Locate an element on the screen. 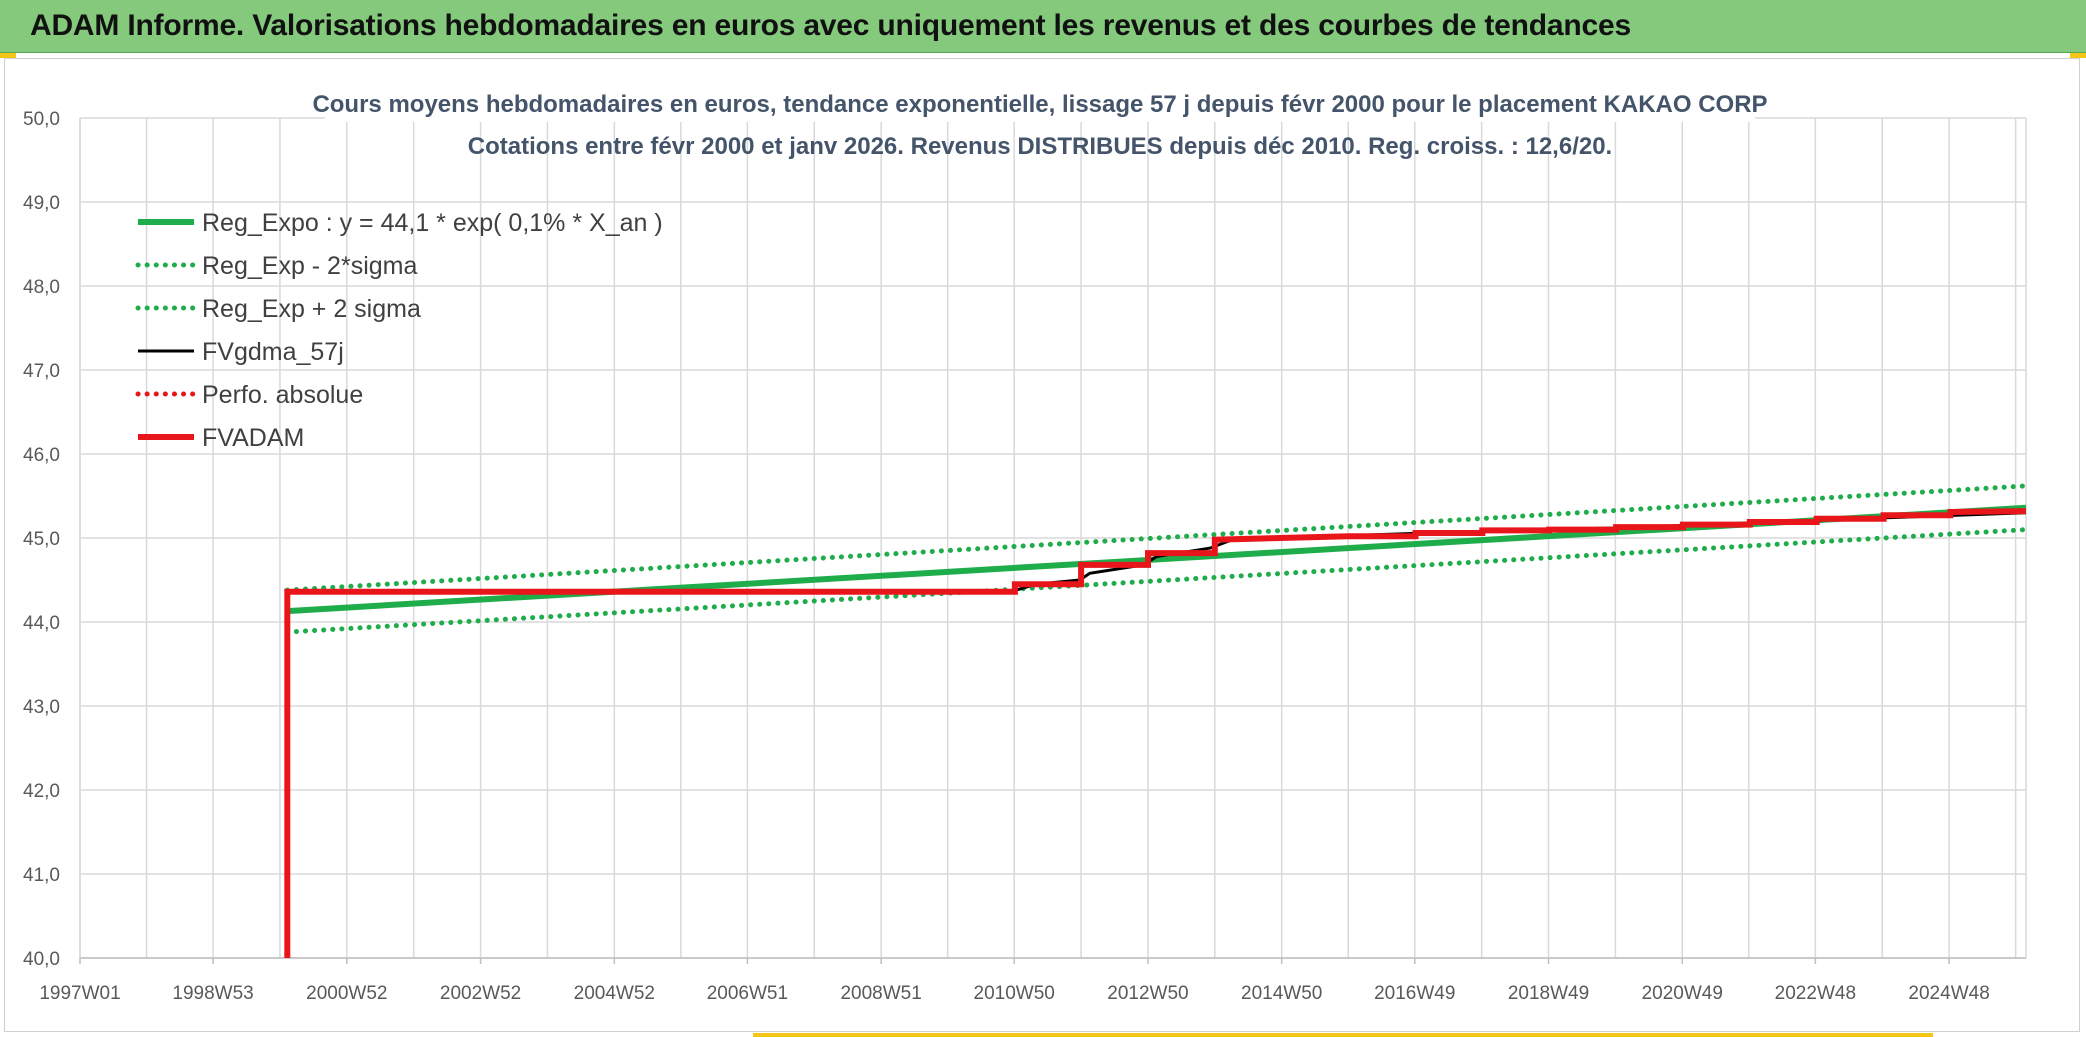  legend-label: FVADAM is located at coordinates (253, 438).